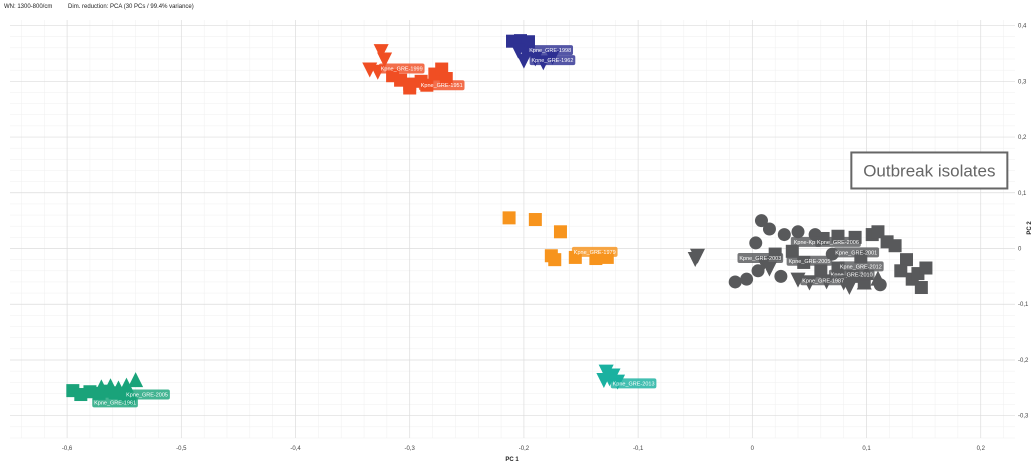  Describe the element at coordinates (866, 449) in the screenshot. I see `x-tick-label: 0,1` at that location.